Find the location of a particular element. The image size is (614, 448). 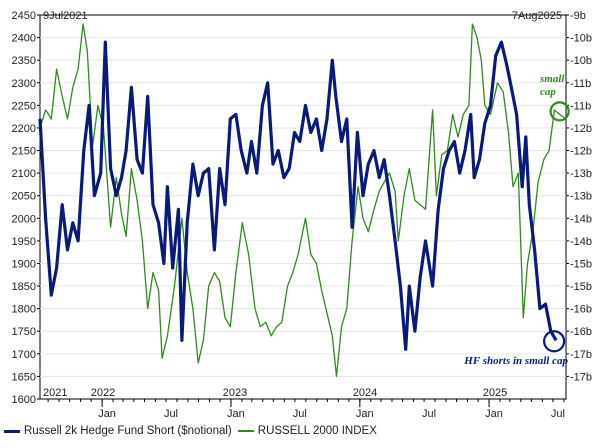

left-tick-label: 2450 is located at coordinates (24, 16).